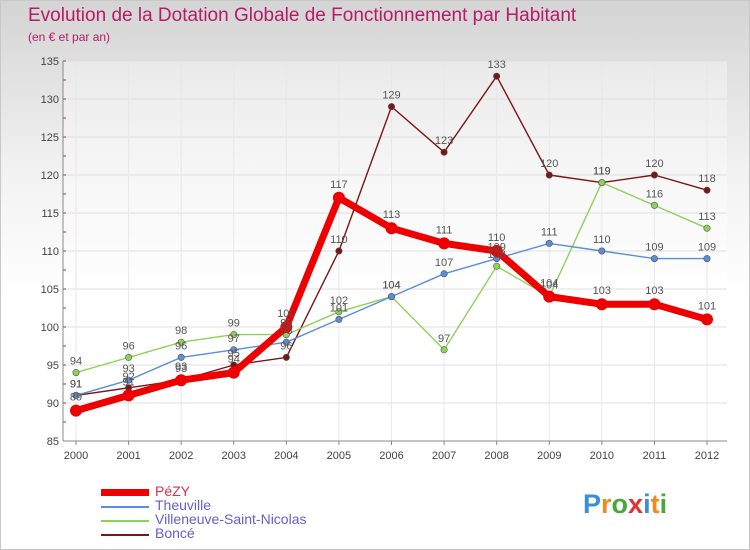  Describe the element at coordinates (497, 238) in the screenshot. I see `data-label-pezy: 110` at that location.